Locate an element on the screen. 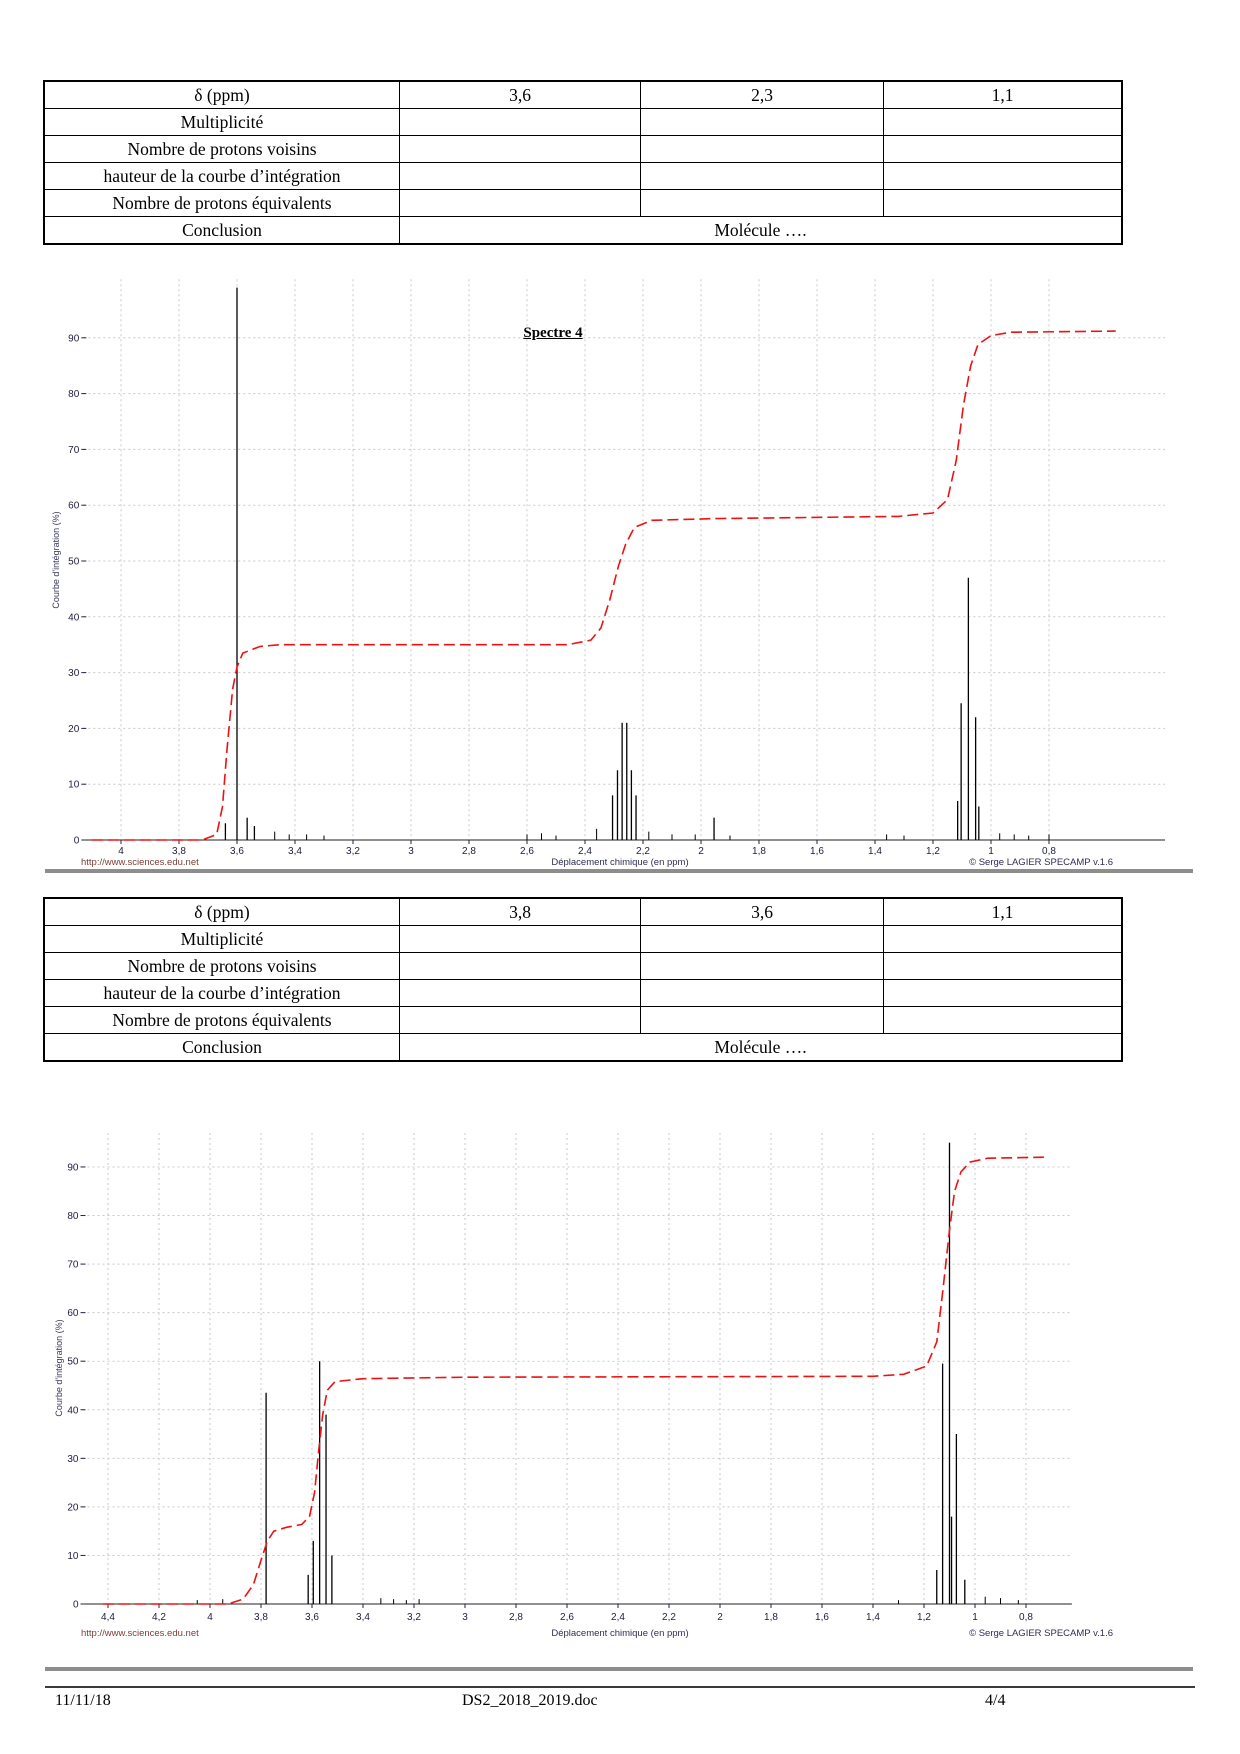 This screenshot has width=1240, height=1754. svg-text: 0,8 is located at coordinates (1026, 1617).